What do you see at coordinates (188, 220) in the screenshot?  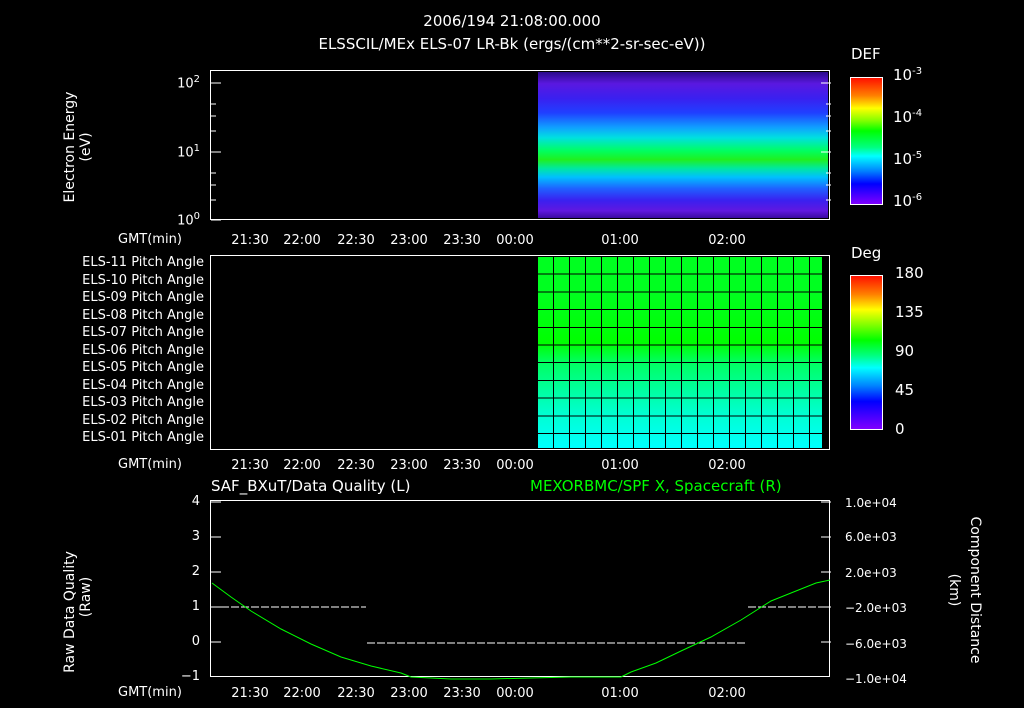 I see `spectrogram-ytick-1: 10⁰` at bounding box center [188, 220].